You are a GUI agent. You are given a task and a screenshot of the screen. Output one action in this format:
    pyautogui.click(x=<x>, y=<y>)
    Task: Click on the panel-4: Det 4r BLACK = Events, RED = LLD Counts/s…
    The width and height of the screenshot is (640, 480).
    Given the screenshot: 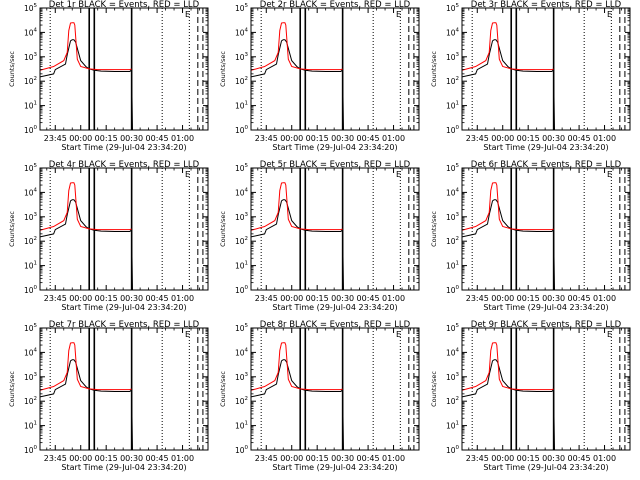 What is the action you would take?
    pyautogui.click(x=108, y=236)
    